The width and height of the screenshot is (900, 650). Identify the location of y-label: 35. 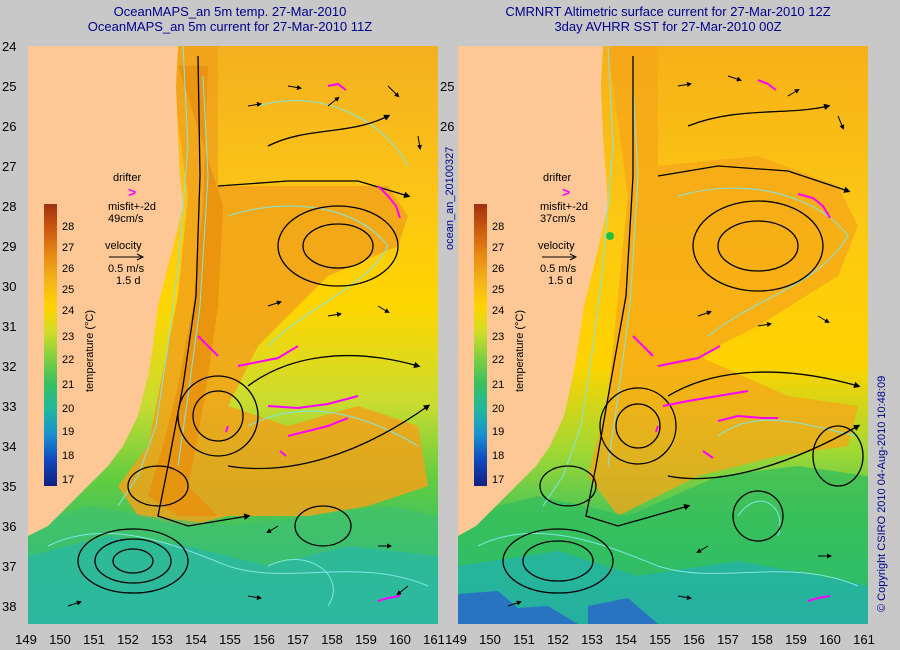
(9, 486).